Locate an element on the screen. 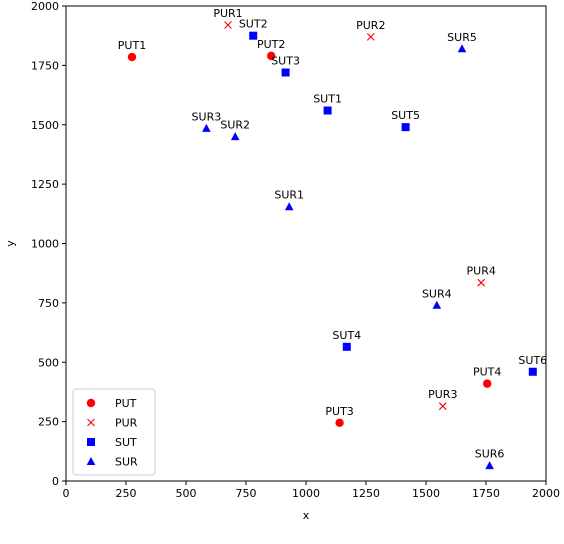 Image resolution: width=564 pixels, height=544 pixels. point-label-pur1: PUR1 is located at coordinates (227, 13).